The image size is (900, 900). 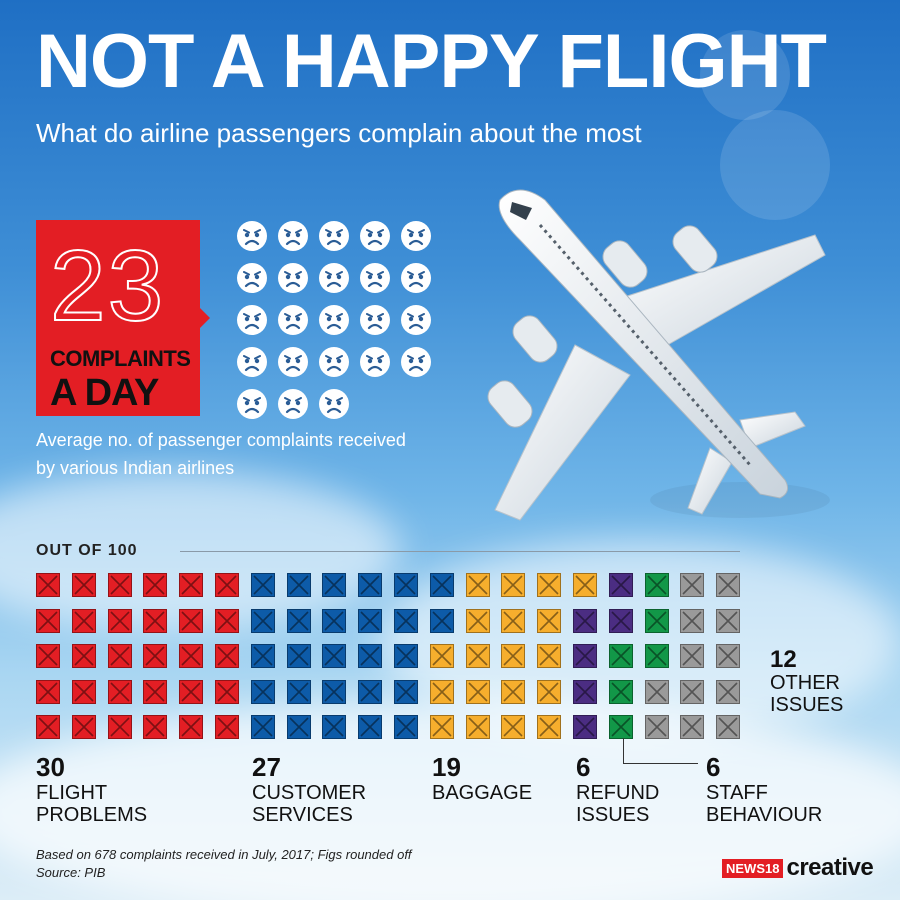 I want to click on complaints-per-day-number: 23, so click(x=107, y=286).